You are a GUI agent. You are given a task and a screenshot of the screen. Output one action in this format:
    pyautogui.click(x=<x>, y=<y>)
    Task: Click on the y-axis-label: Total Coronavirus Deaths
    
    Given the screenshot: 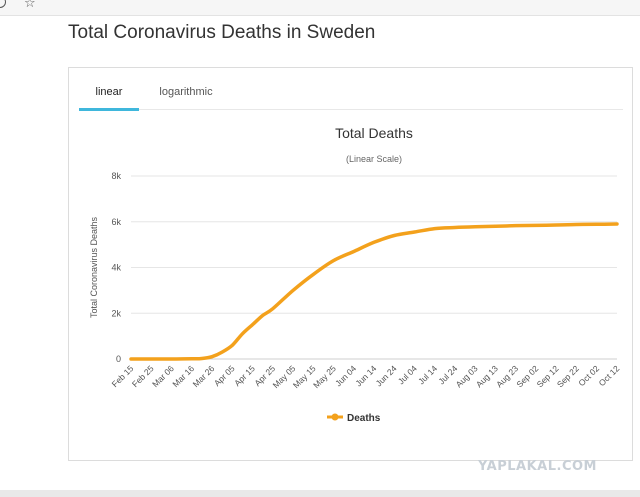 What is the action you would take?
    pyautogui.click(x=94, y=267)
    